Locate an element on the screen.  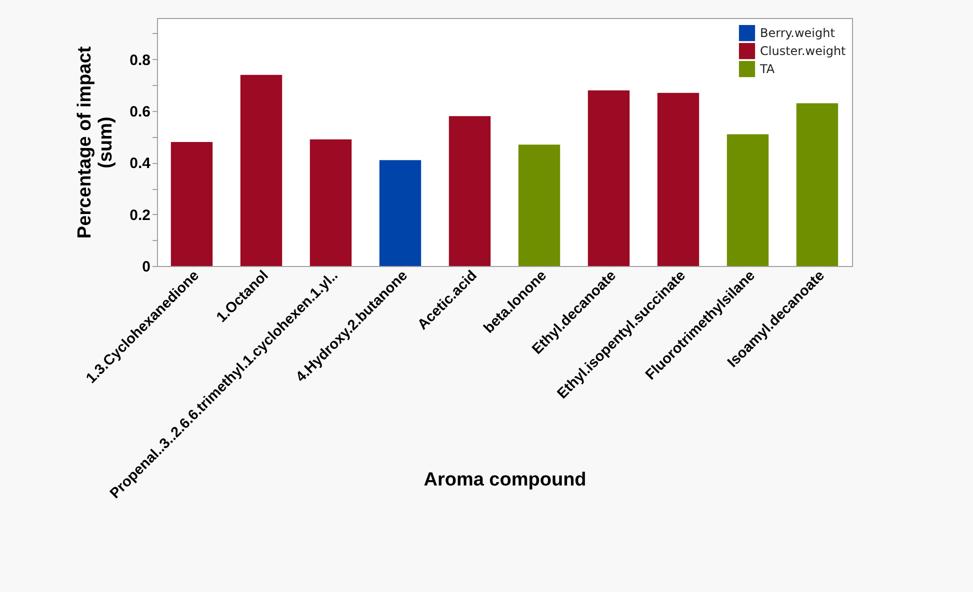
y-tick-label: 0.4 is located at coordinates (141, 163).